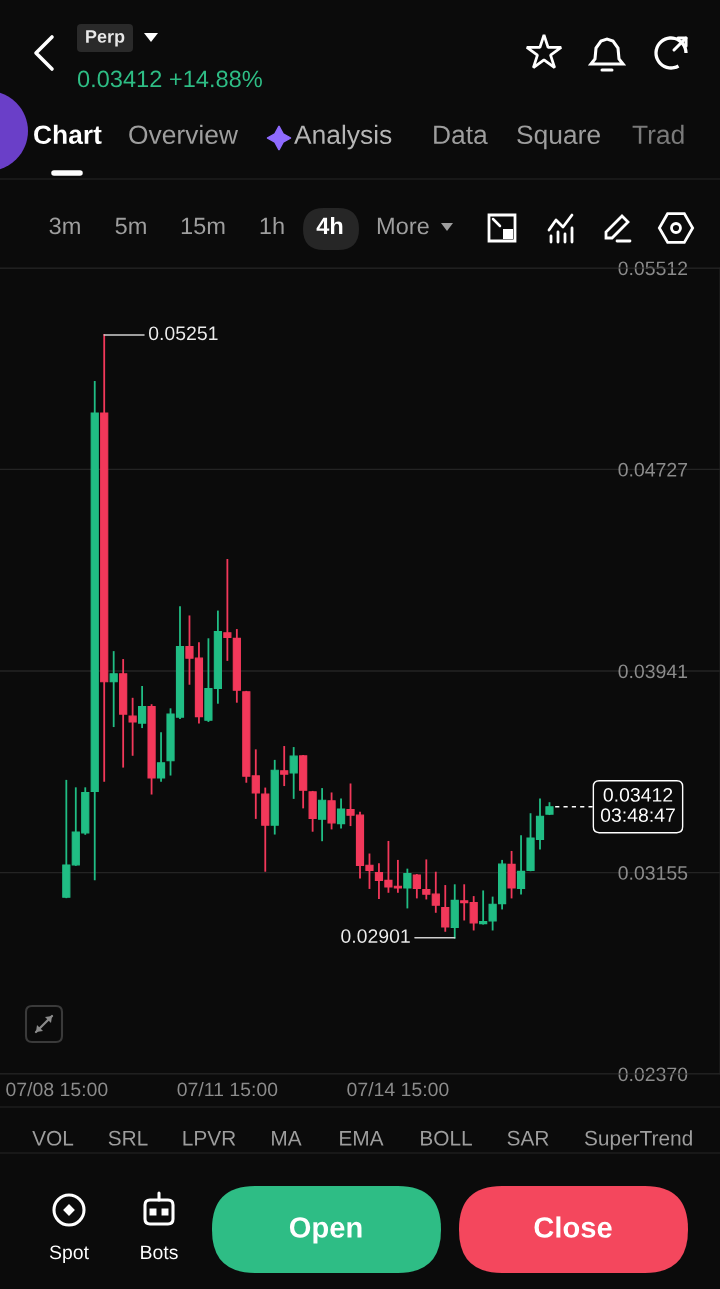 The height and width of the screenshot is (1289, 720). Describe the element at coordinates (653, 268) in the screenshot. I see `y-tick-label: 0.05512` at that location.